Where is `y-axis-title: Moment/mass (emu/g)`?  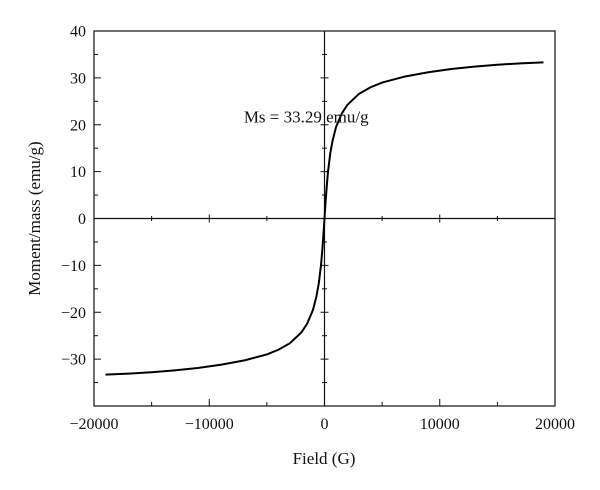
y-axis-title: Moment/mass (emu/g) is located at coordinates (34, 218).